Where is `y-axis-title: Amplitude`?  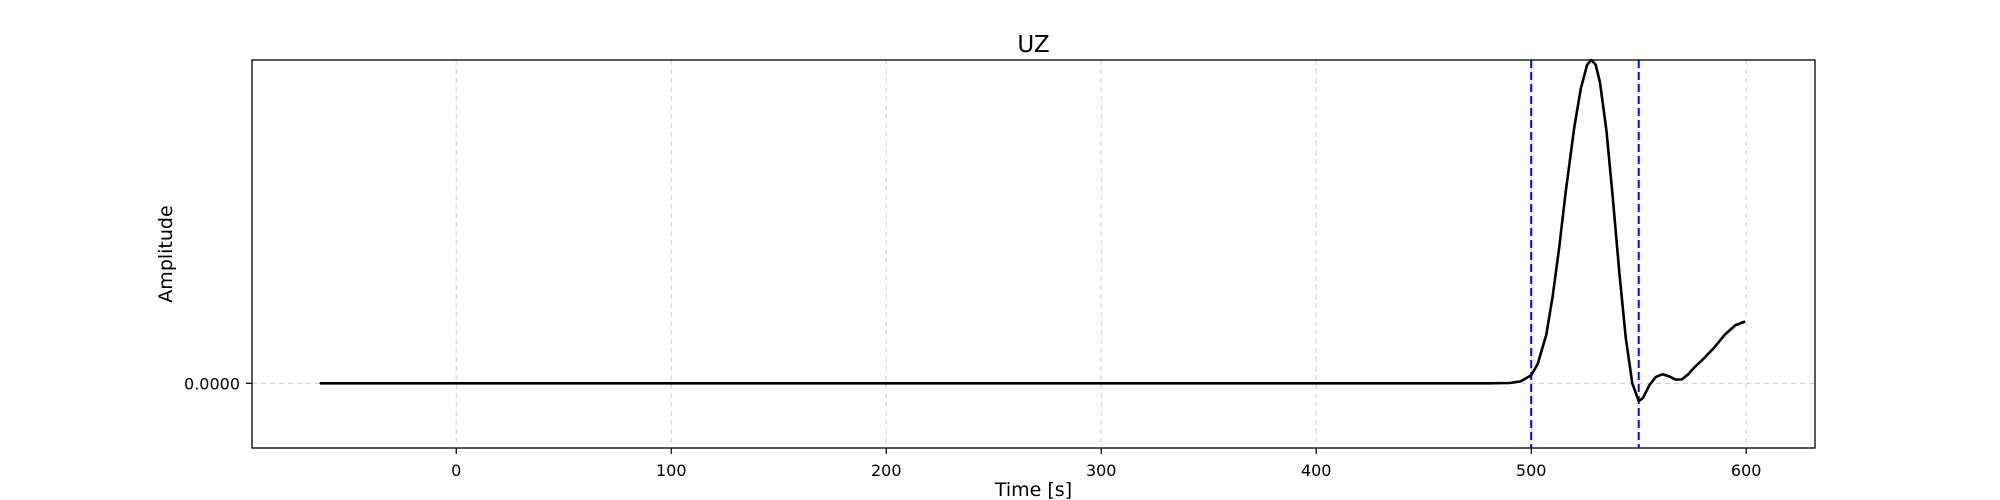 y-axis-title: Amplitude is located at coordinates (166, 253).